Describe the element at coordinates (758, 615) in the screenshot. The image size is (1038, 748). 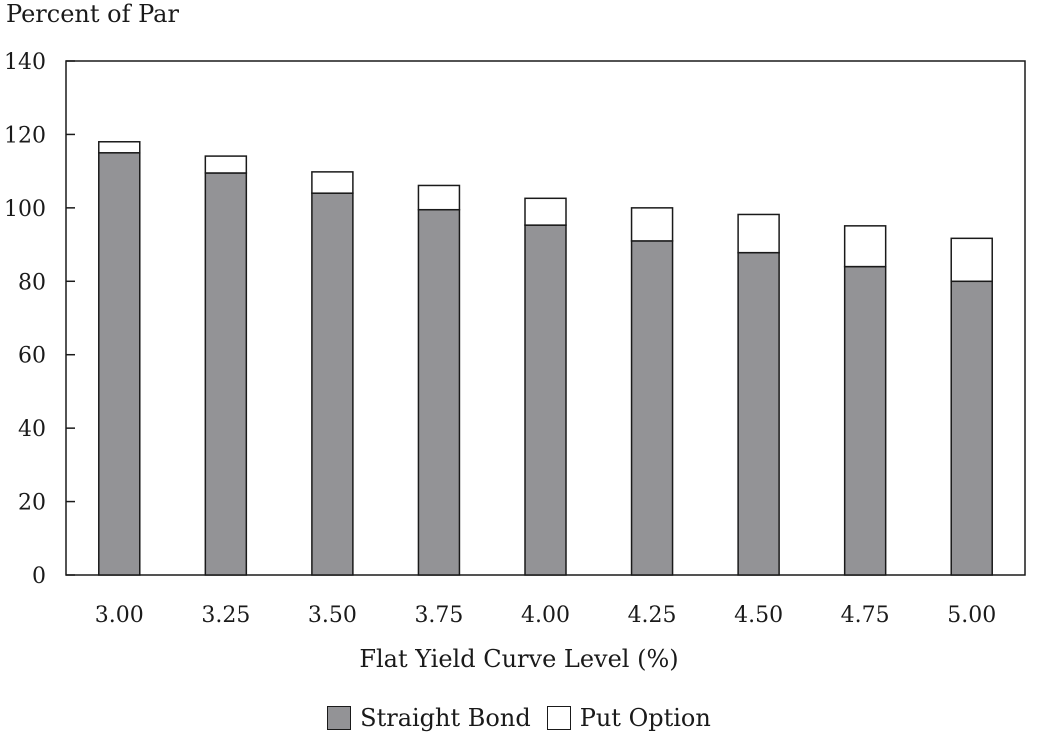
I see `x-tick-label: 4.50` at that location.